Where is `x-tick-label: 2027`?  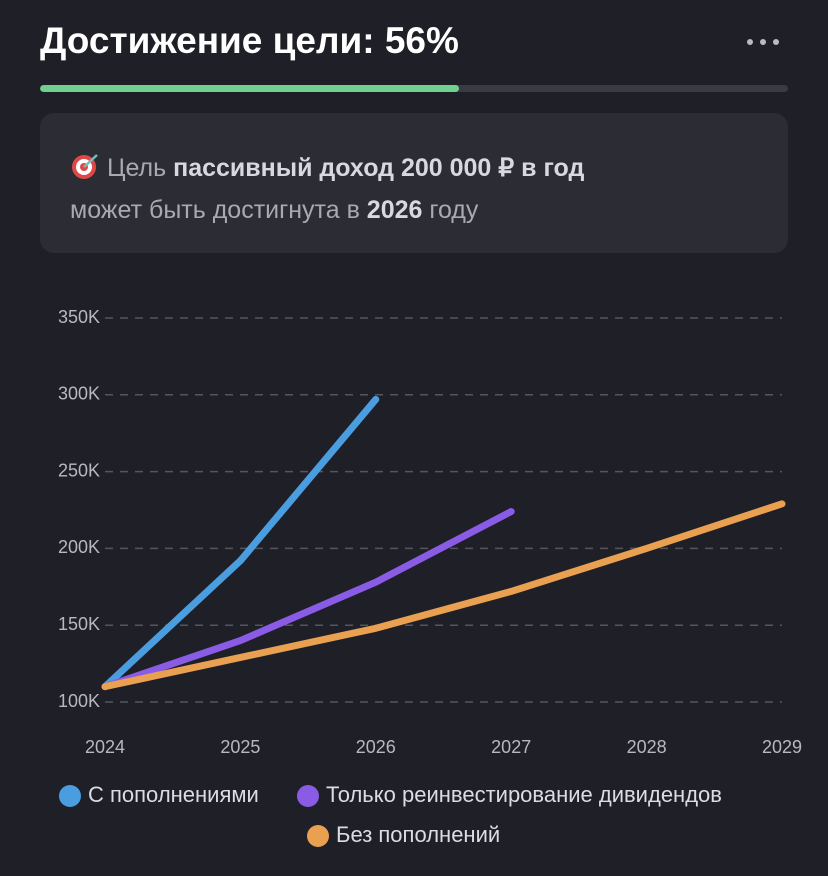 x-tick-label: 2027 is located at coordinates (511, 747).